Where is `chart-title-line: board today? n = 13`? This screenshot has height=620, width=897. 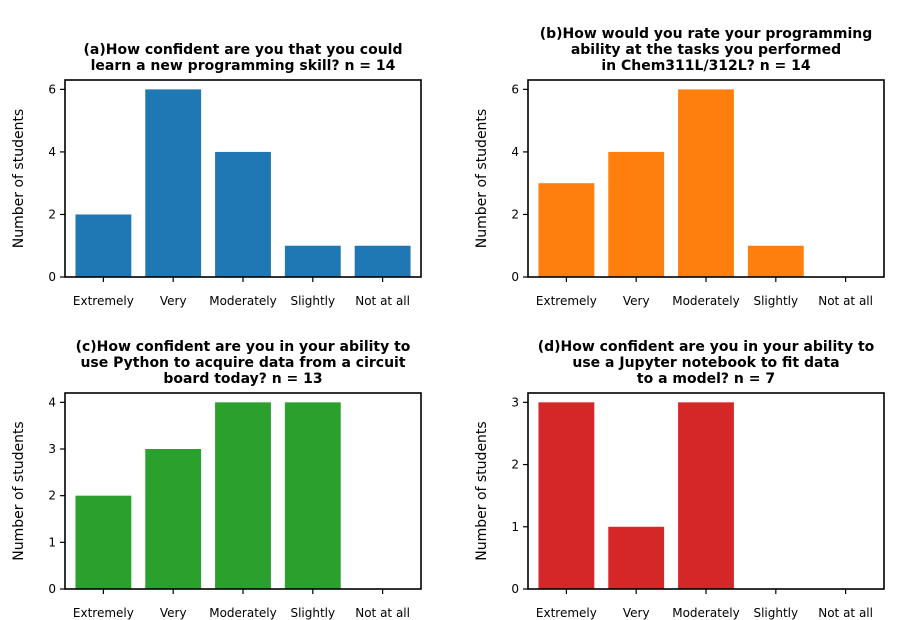 chart-title-line: board today? n = 13 is located at coordinates (242, 379).